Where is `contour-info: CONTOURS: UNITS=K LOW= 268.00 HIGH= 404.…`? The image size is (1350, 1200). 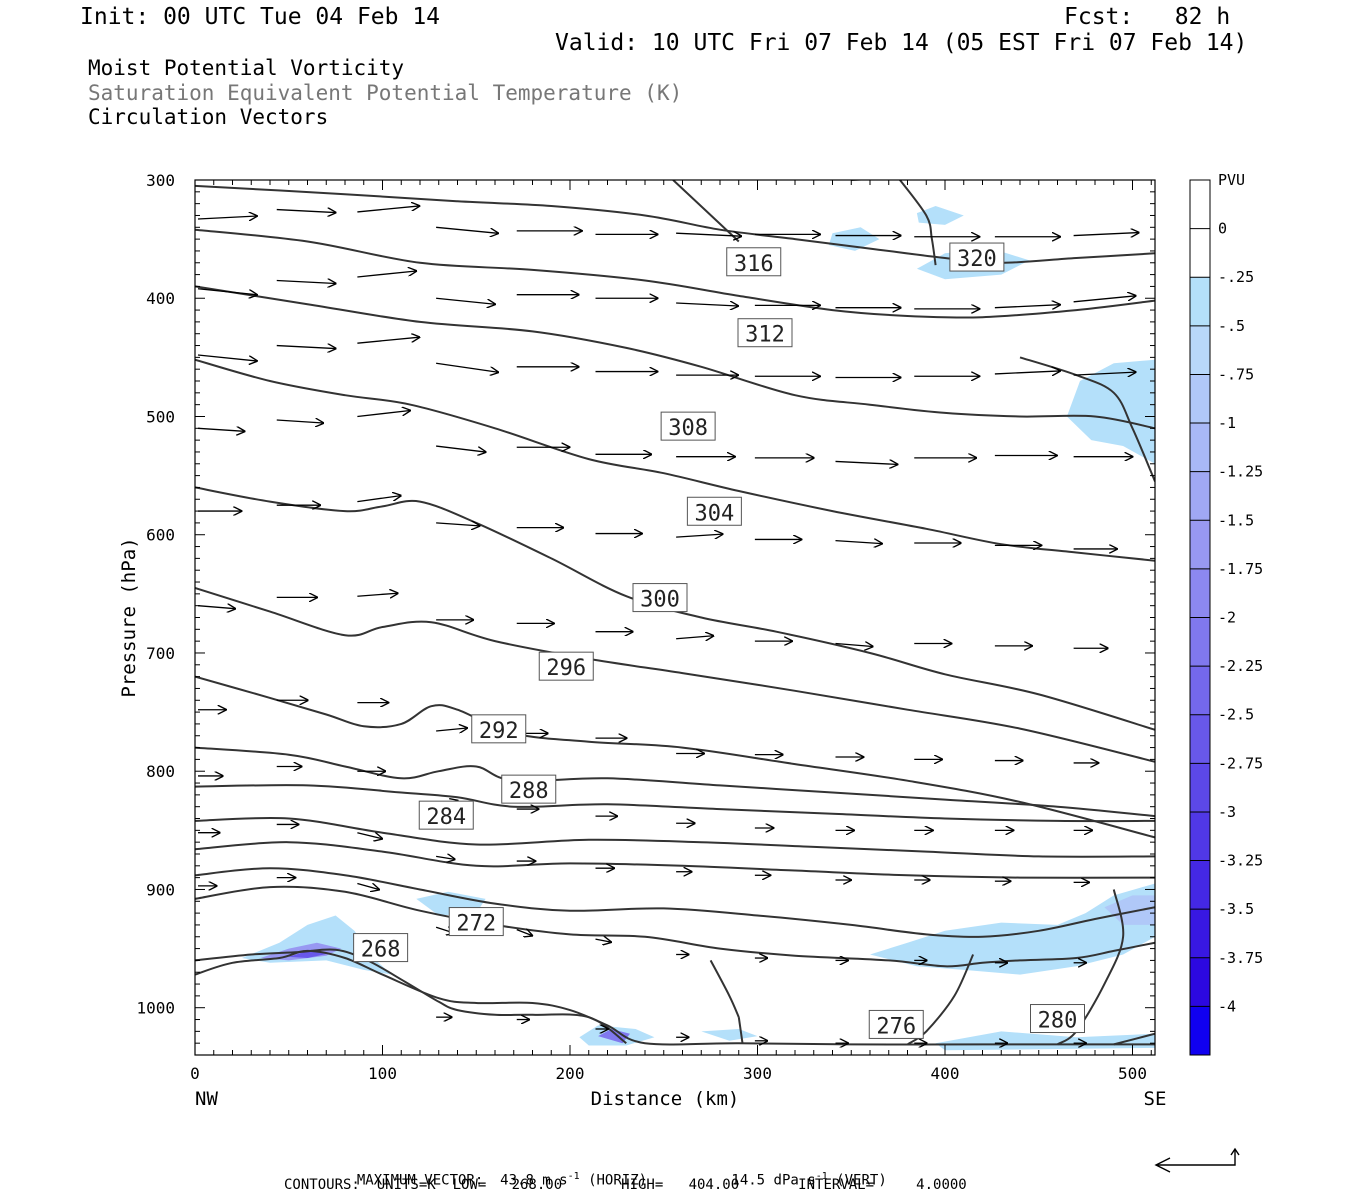
contour-info: CONTOURS: UNITS=K LOW= 268.00 HIGH= 404.… is located at coordinates (625, 1185).